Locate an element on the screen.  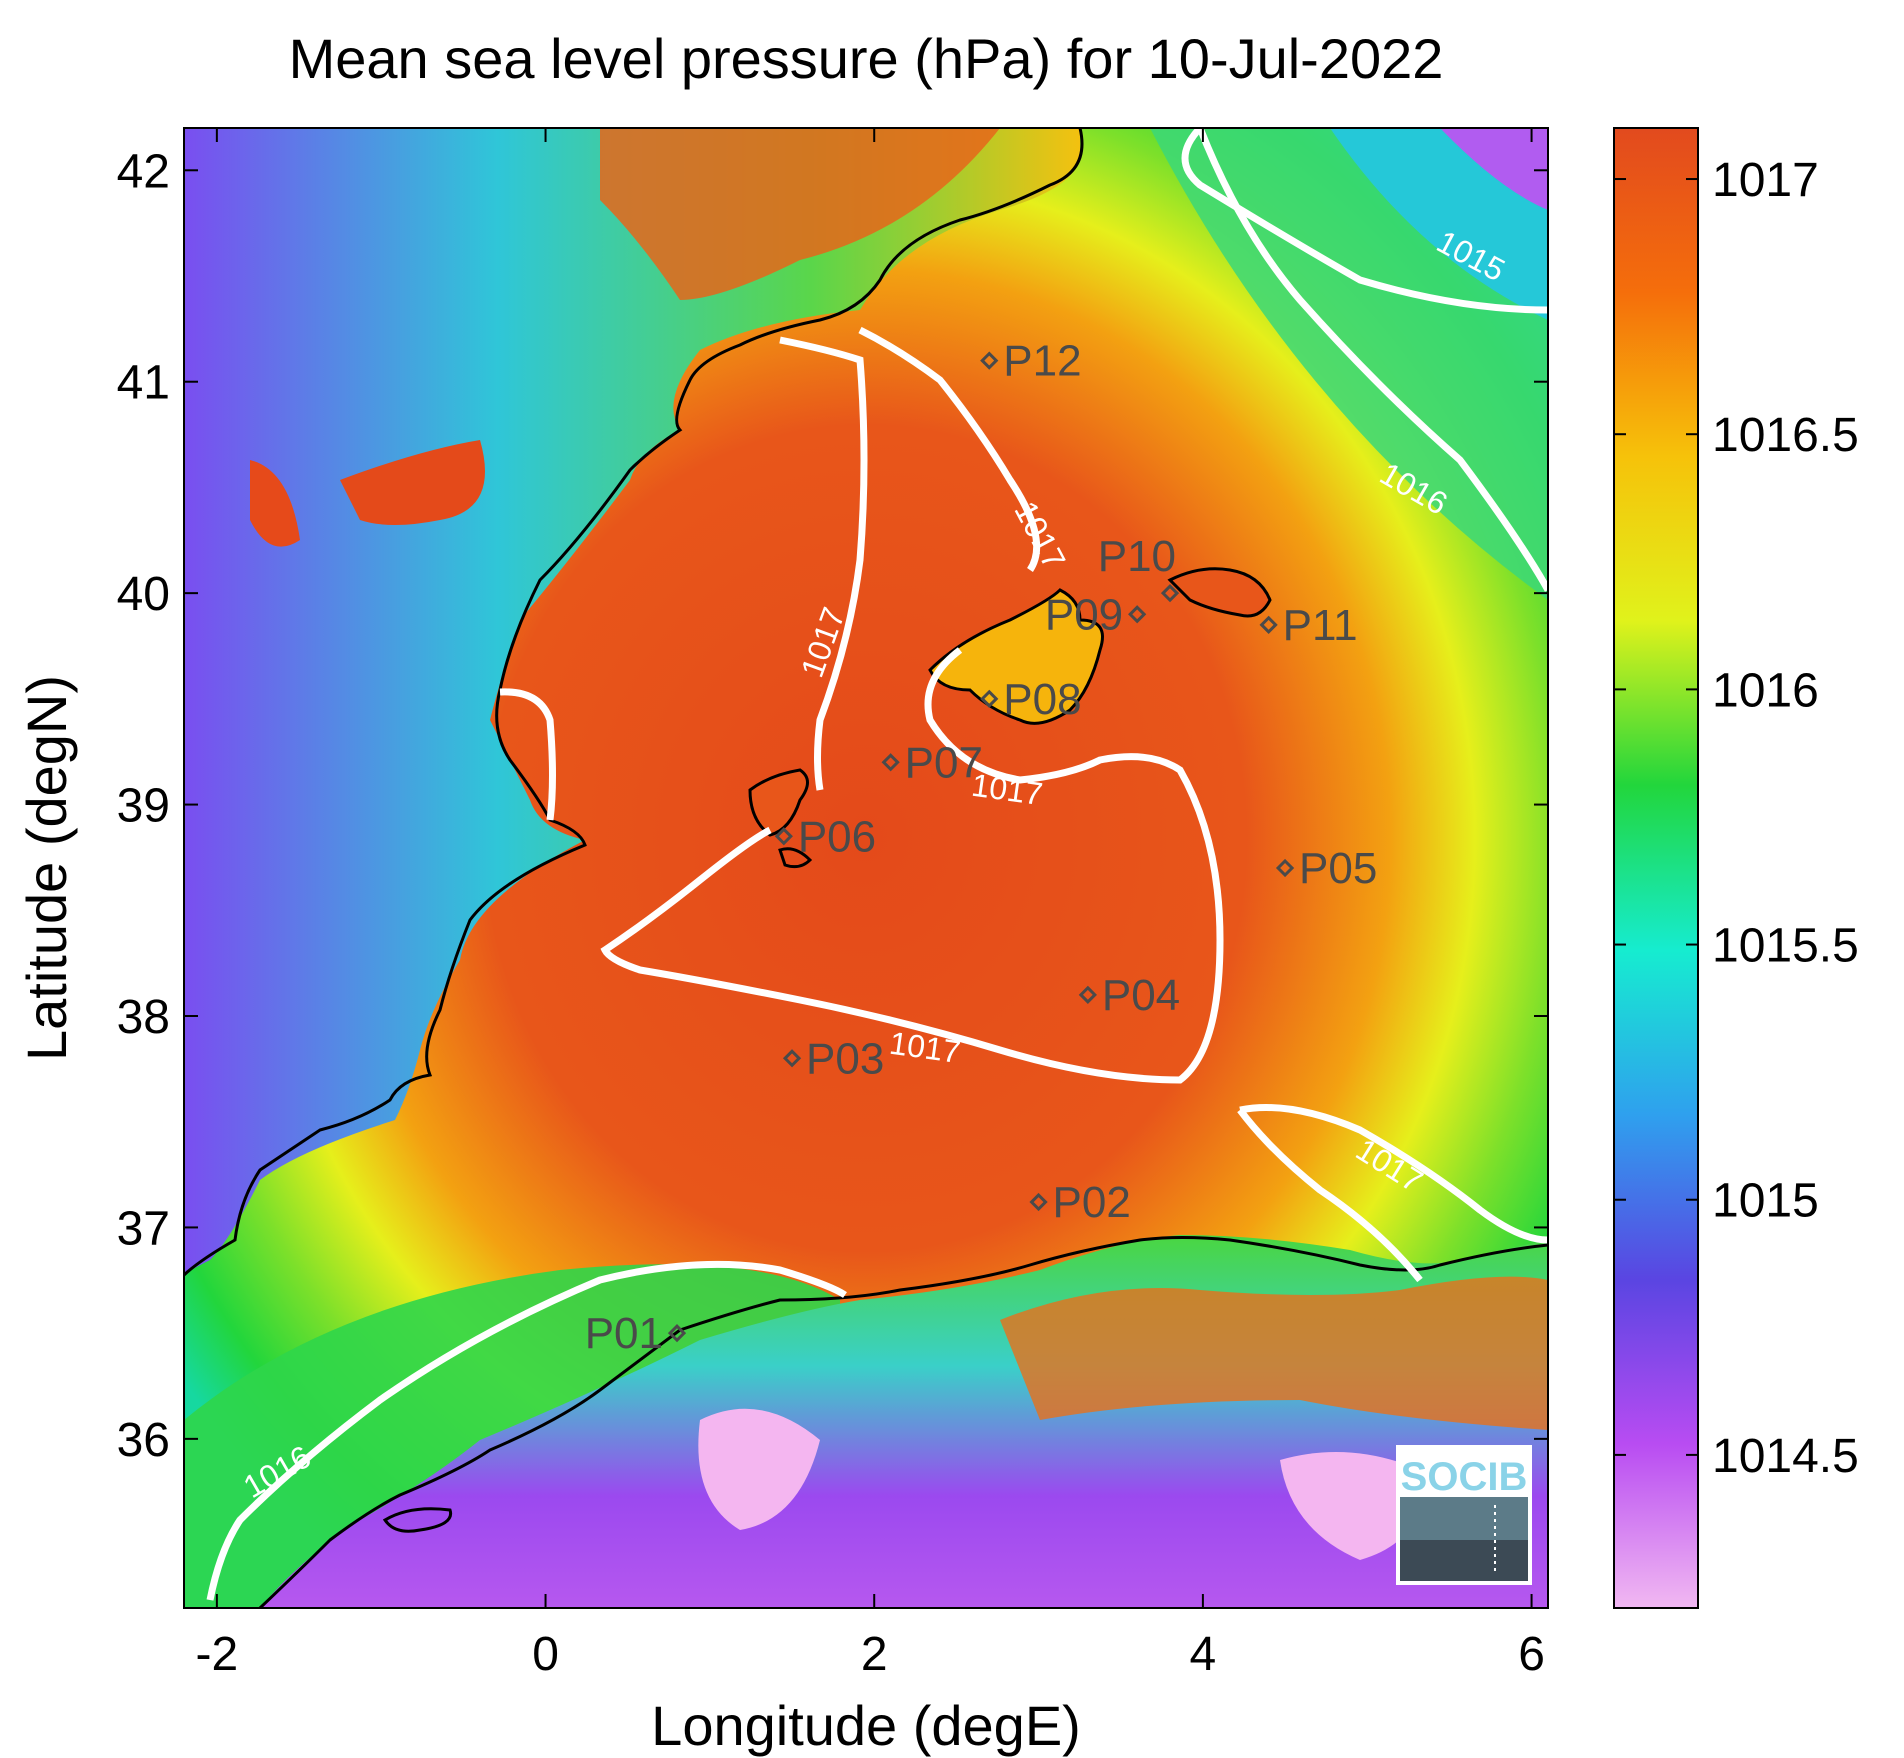
colorbar-tick-label: 1017 is located at coordinates (1765, 180).